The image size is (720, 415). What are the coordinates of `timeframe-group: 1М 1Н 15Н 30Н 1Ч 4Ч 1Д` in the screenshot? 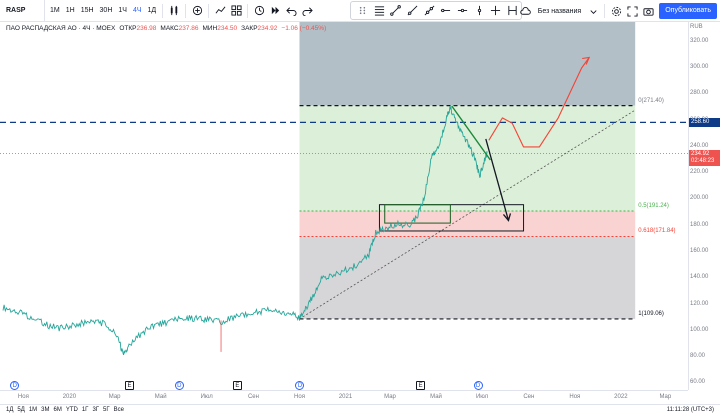 It's located at (102, 11).